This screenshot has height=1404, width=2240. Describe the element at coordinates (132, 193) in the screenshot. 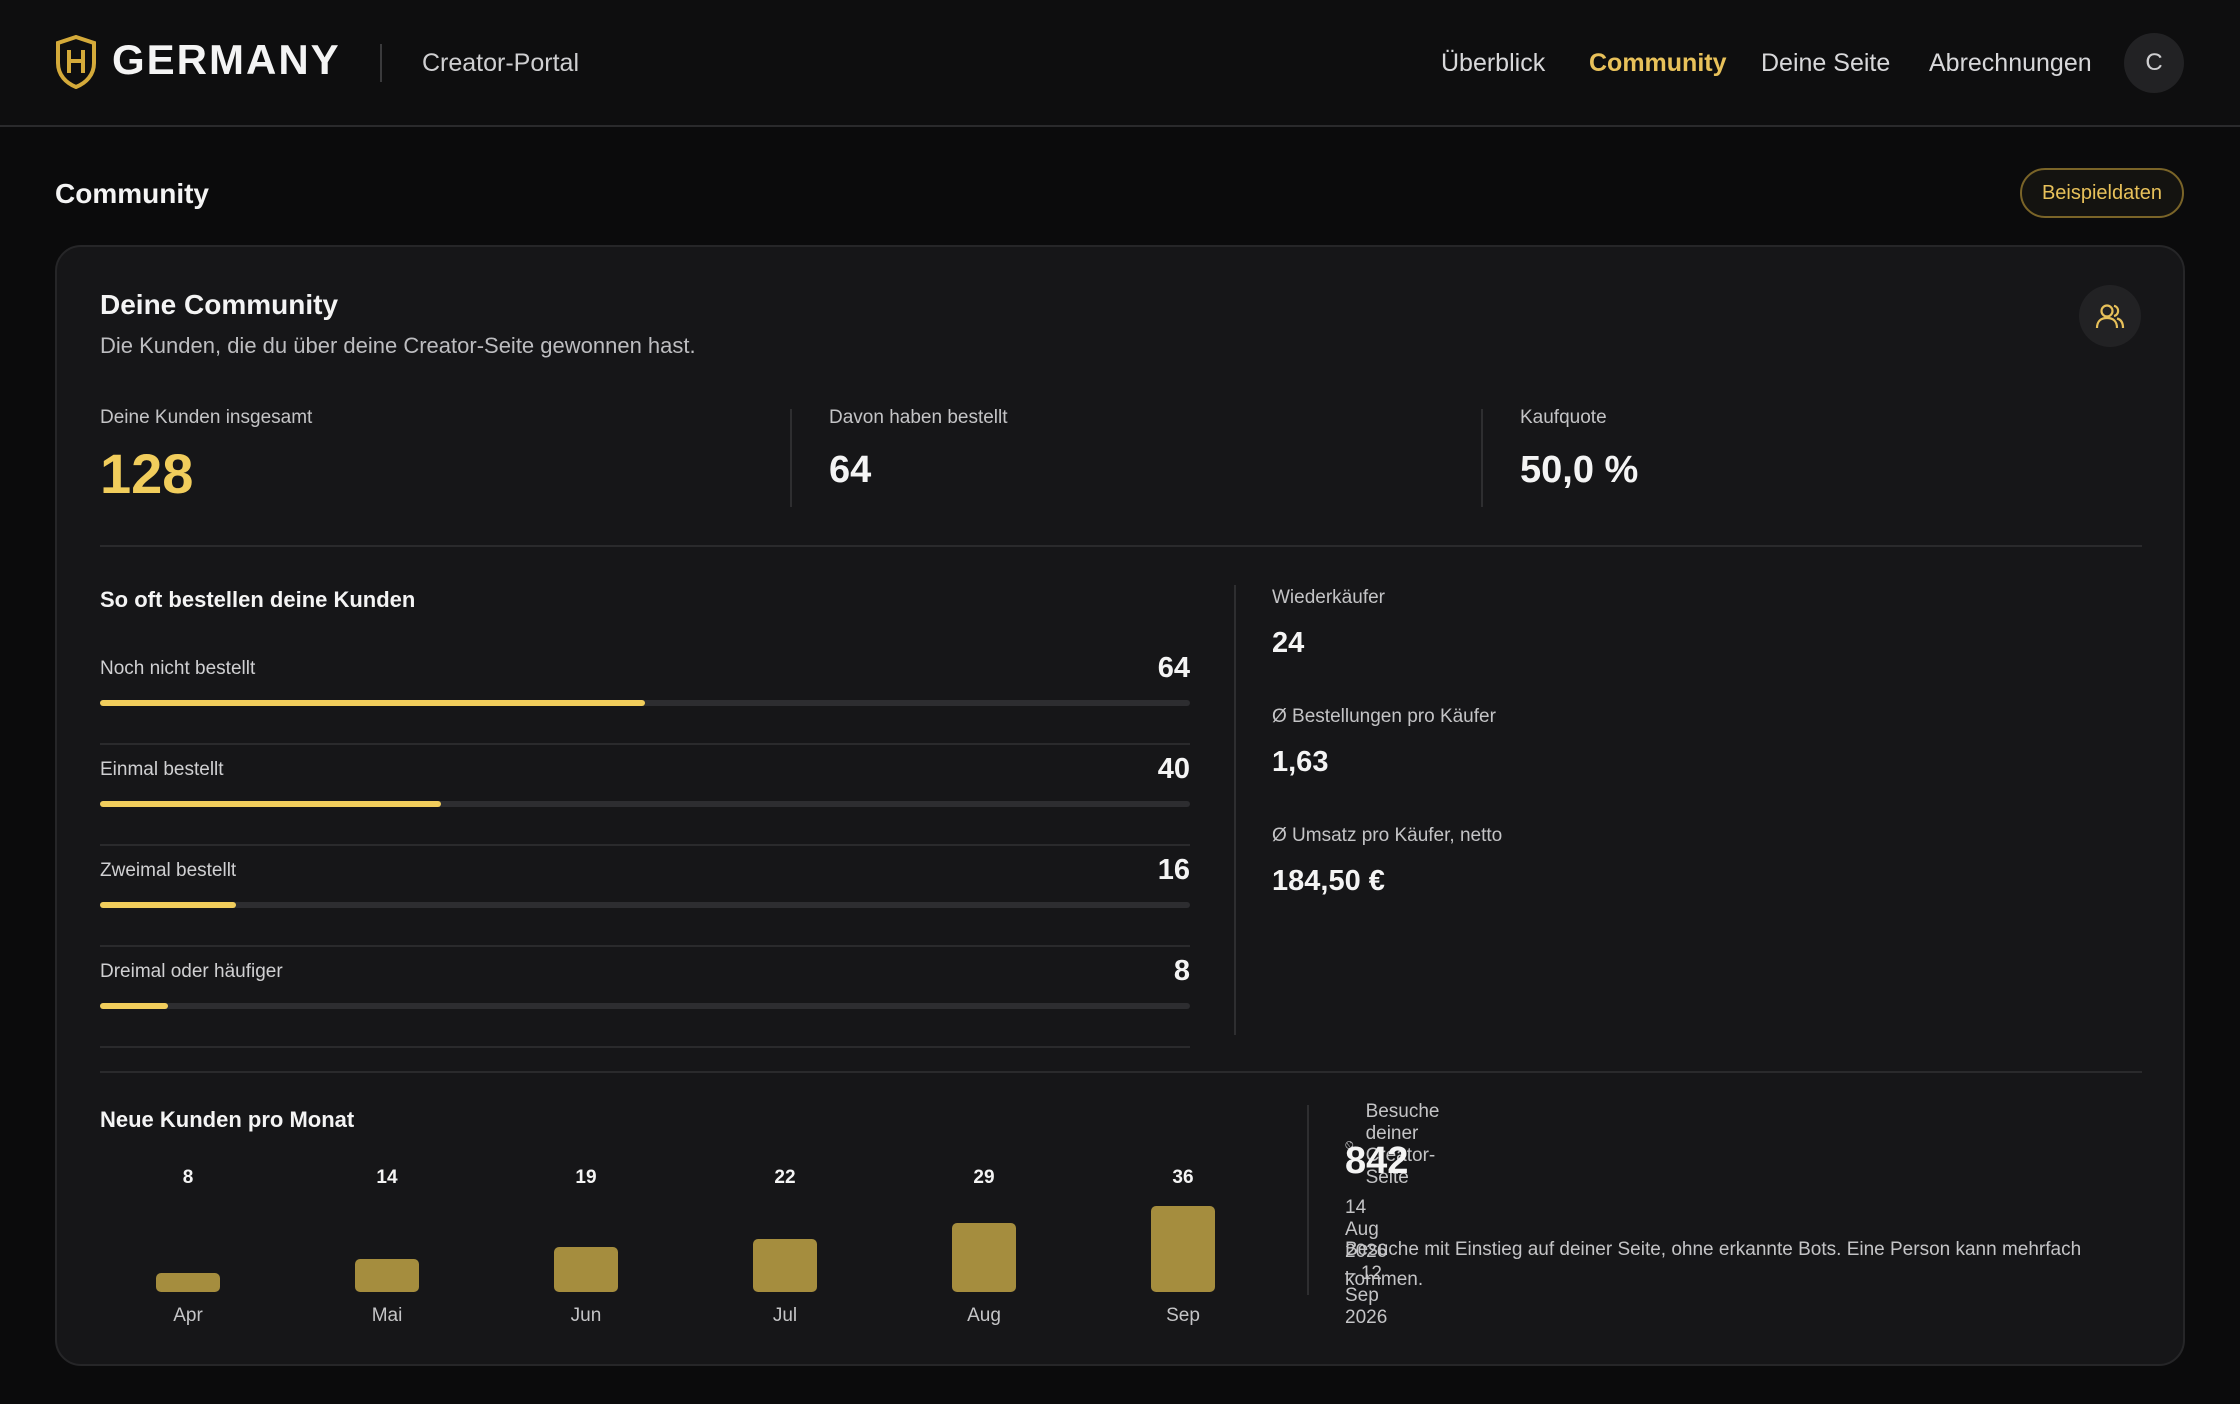

I see `page-title: Community` at that location.